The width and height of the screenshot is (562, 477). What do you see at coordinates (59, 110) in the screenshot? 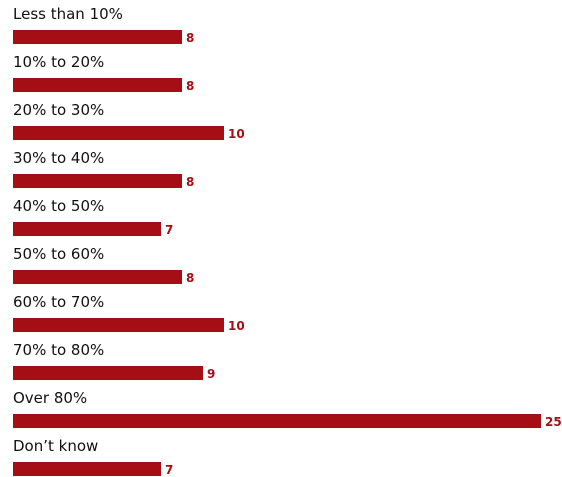
I see `category-label: 20% to 30%` at bounding box center [59, 110].